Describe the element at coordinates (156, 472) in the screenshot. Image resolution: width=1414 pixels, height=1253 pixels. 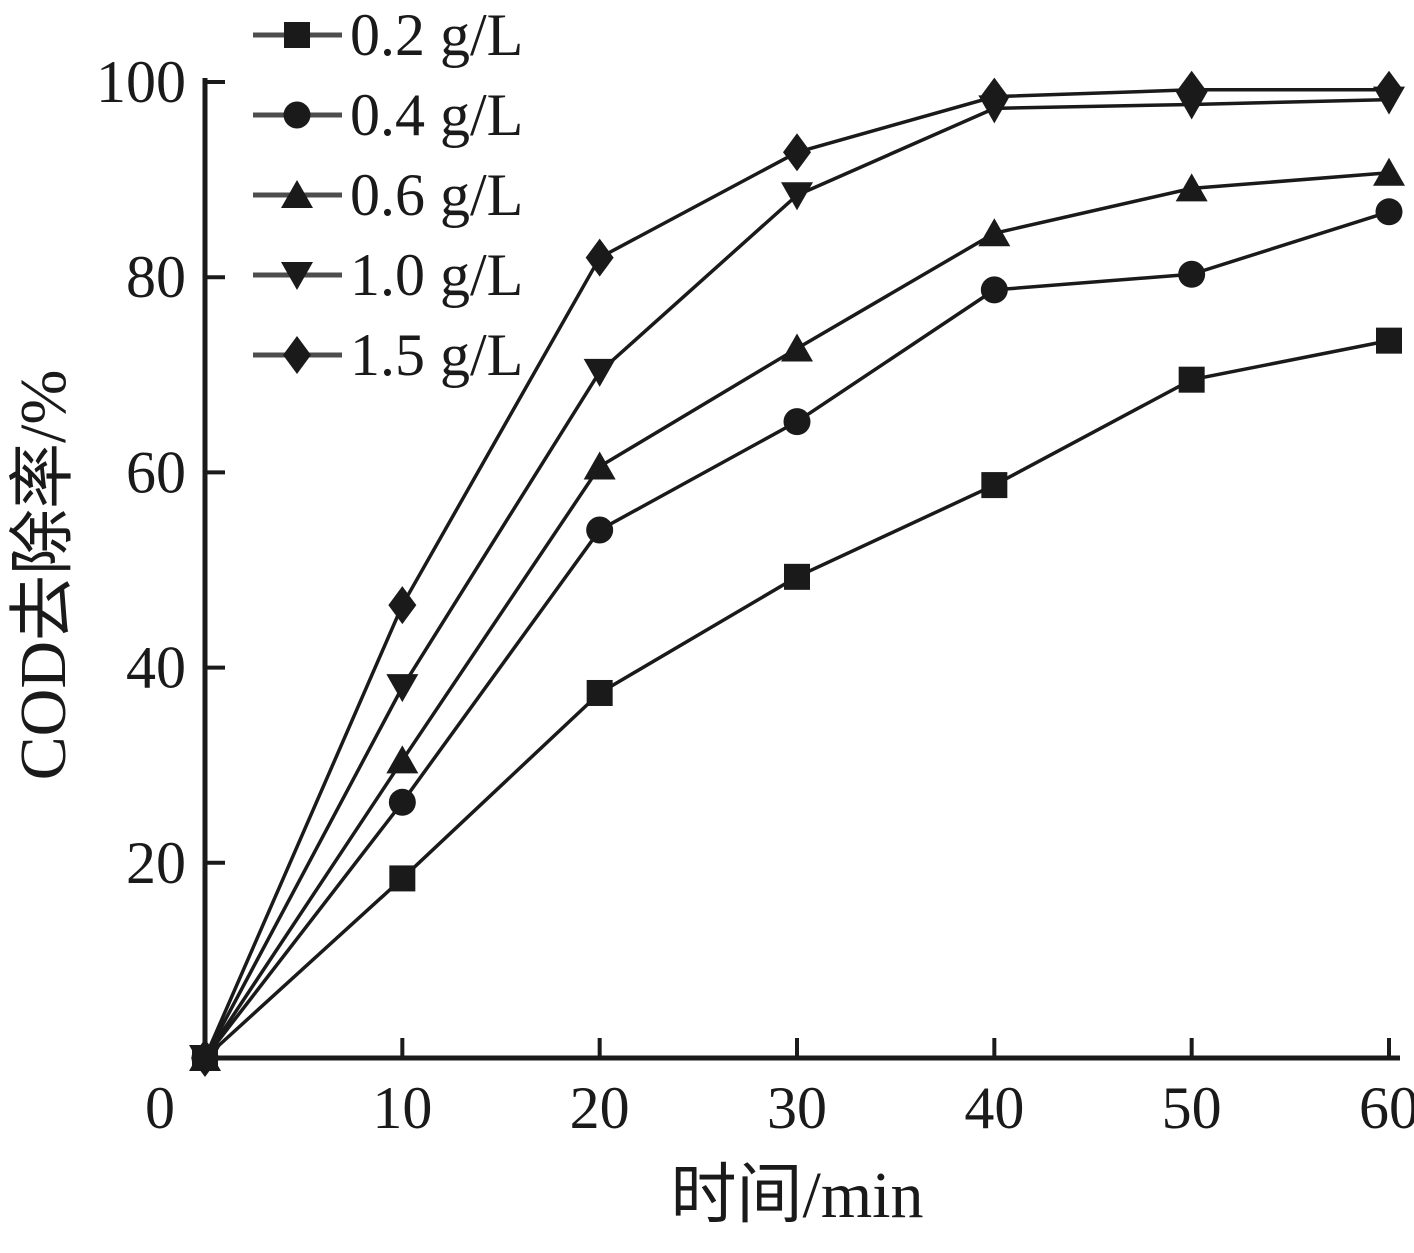
I see `y-tick-label: 60` at that location.